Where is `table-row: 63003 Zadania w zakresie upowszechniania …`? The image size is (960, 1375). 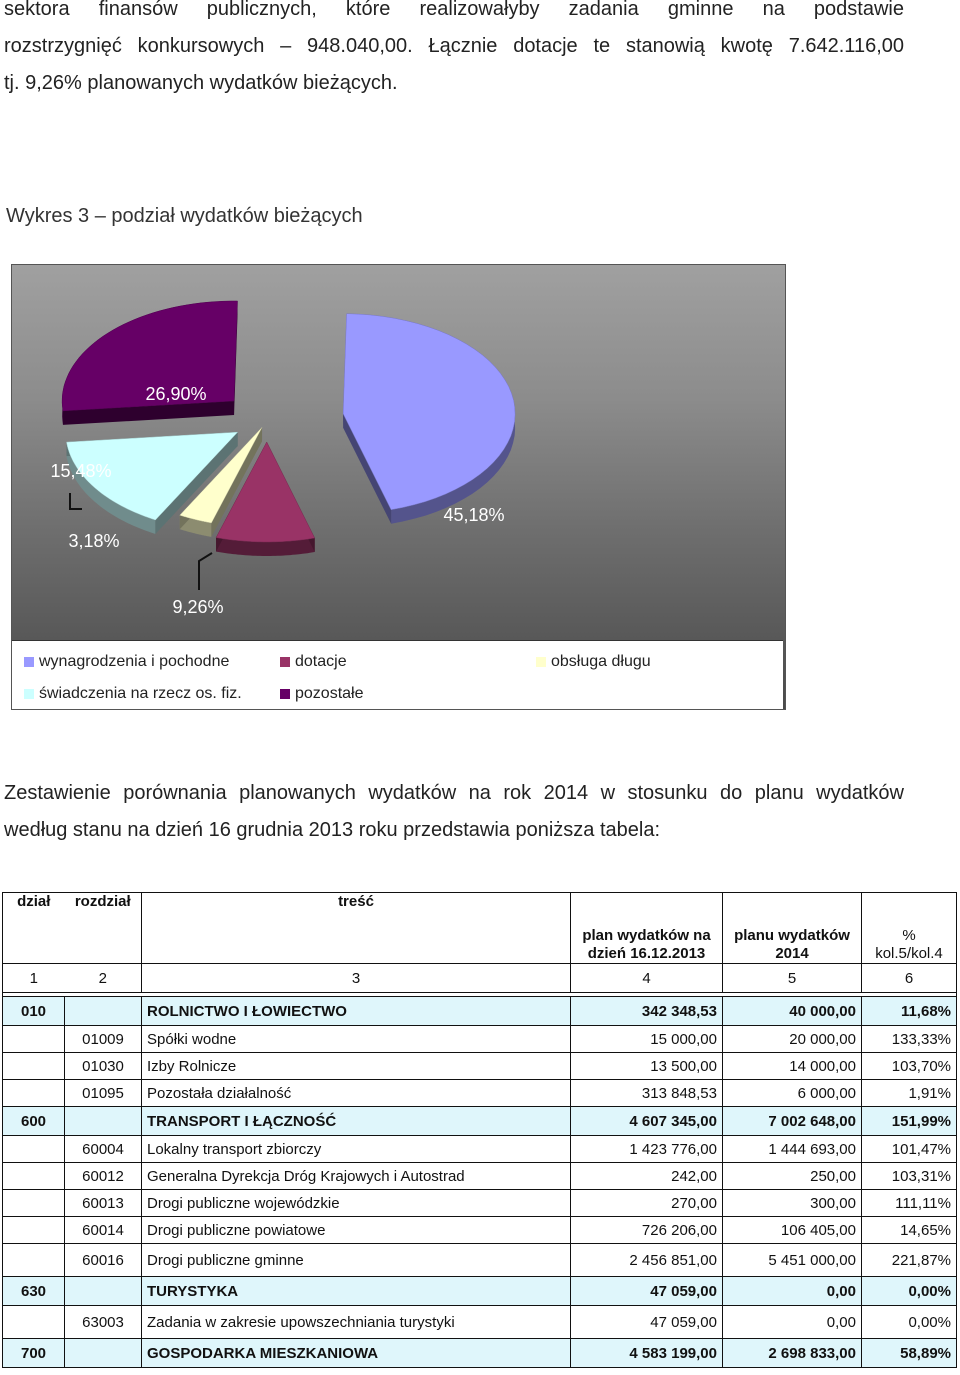
table-row: 63003 Zadania w zakresie upowszechniania … is located at coordinates (479, 1322).